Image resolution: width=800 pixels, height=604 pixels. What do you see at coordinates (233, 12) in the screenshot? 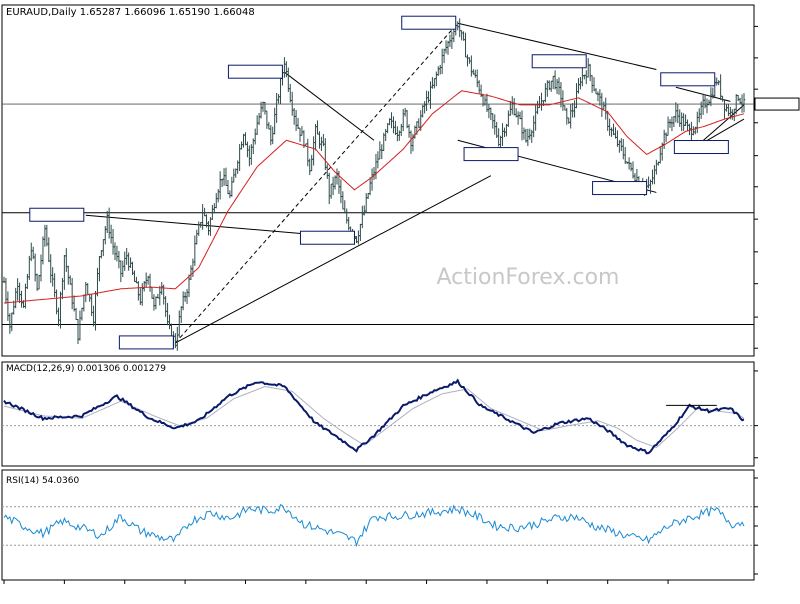
I see `ohlc-close: 1.66048` at bounding box center [233, 12].